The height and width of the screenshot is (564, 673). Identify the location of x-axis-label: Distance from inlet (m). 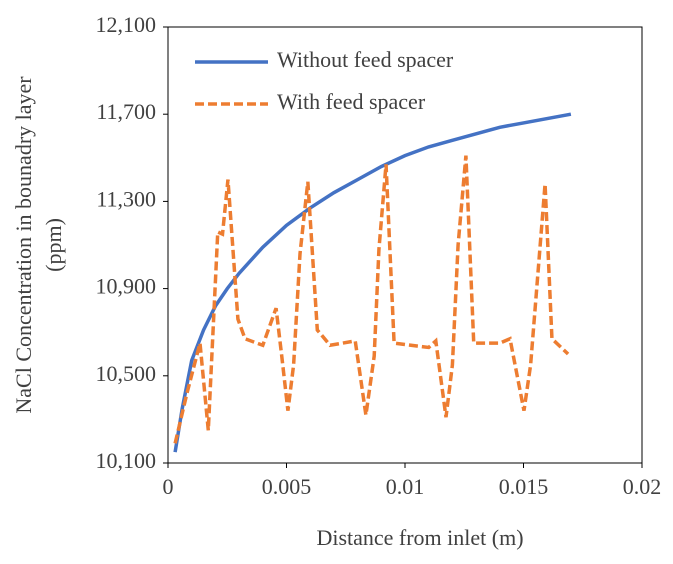
(419, 537).